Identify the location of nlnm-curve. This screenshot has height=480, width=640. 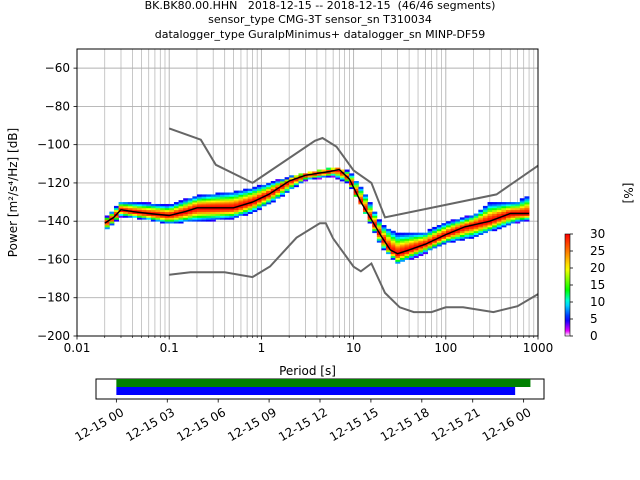
(354, 268).